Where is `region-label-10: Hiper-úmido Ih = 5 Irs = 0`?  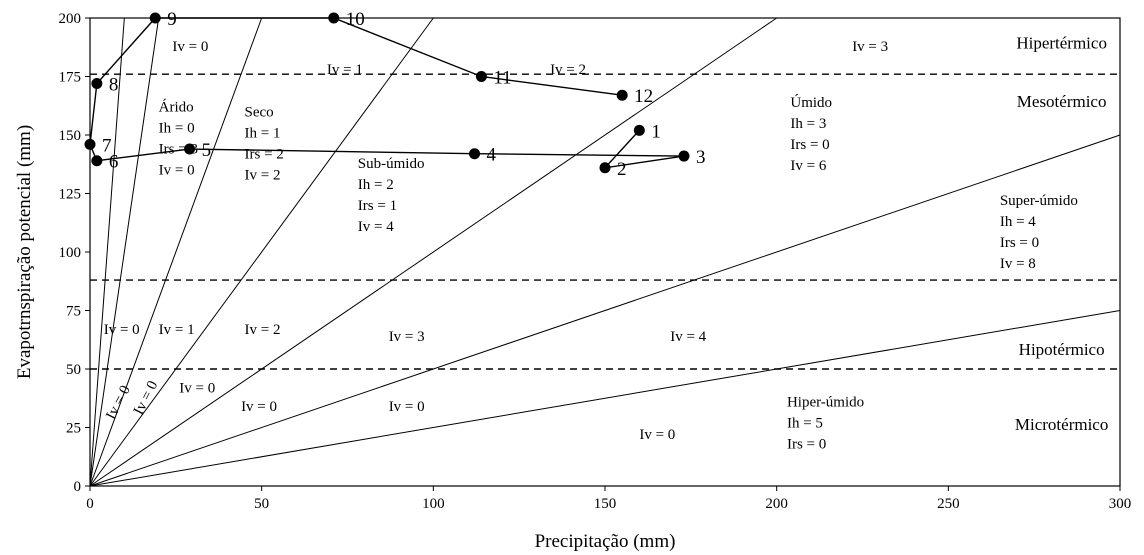 region-label-10: Hiper-úmido Ih = 5 Irs = 0 is located at coordinates (825, 423).